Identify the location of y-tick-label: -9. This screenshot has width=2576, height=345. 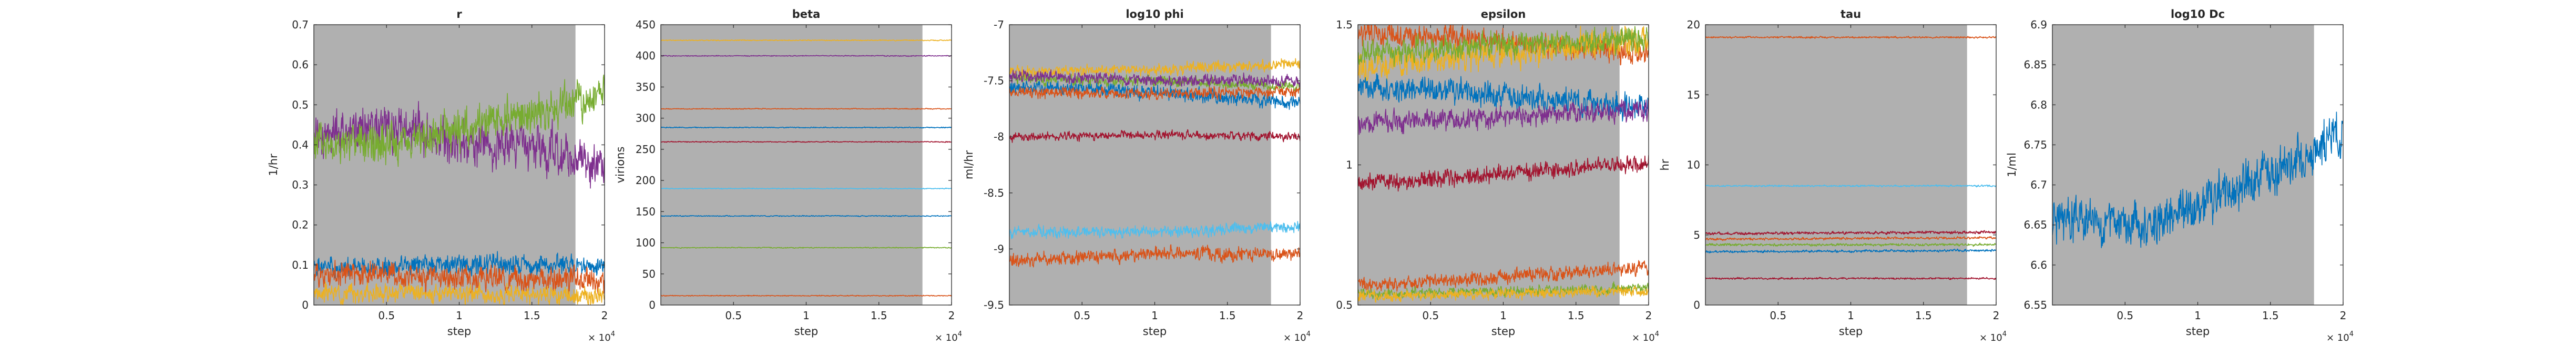
(999, 248).